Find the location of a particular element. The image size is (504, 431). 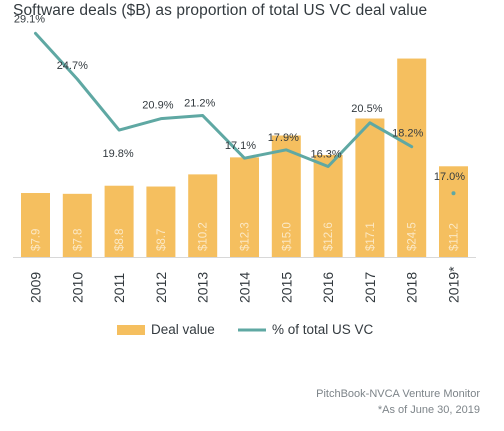

line-label-2013: 21.2% is located at coordinates (199, 104).